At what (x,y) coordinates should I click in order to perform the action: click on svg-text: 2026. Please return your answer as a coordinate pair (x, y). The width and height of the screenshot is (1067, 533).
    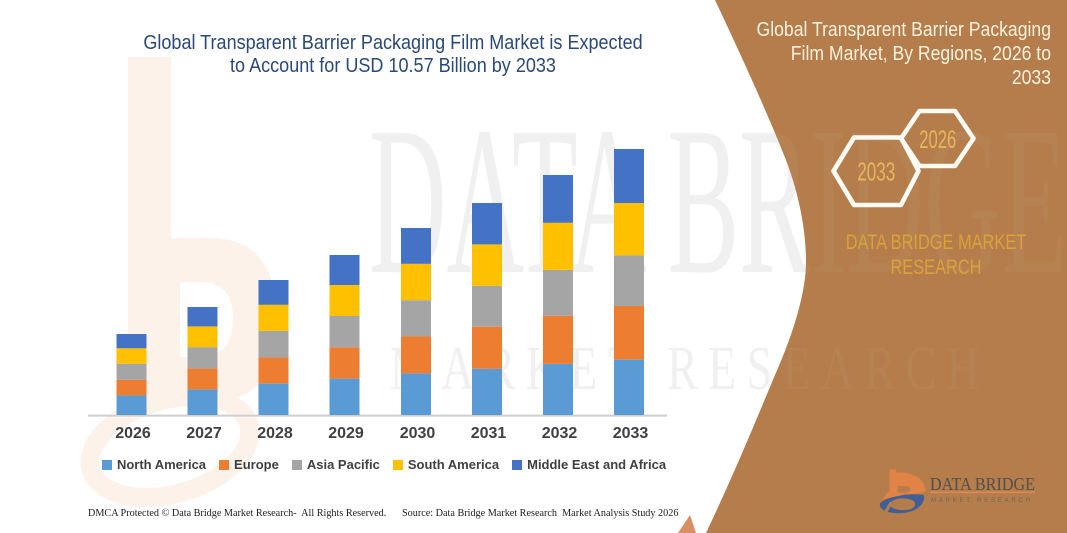
    Looking at the image, I should click on (937, 140).